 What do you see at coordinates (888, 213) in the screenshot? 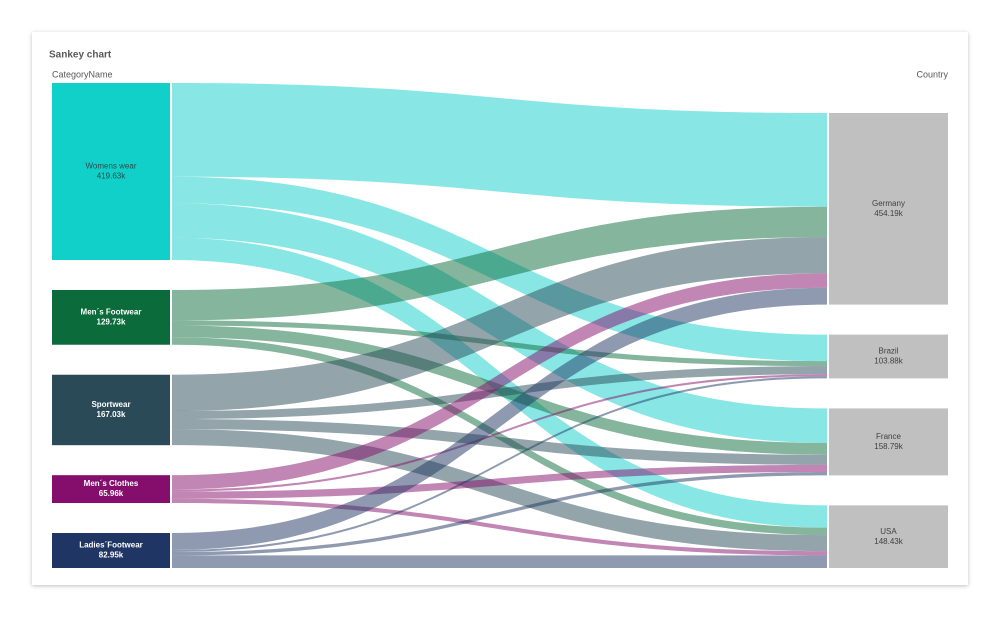
I see `node-value-label: 454.19k` at bounding box center [888, 213].